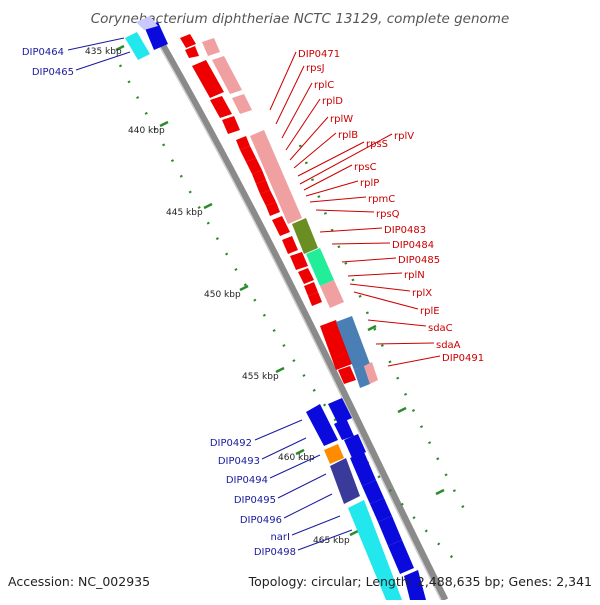  What do you see at coordinates (377, 144) in the screenshot?
I see `gene-label-rpss: rpsS` at bounding box center [377, 144].